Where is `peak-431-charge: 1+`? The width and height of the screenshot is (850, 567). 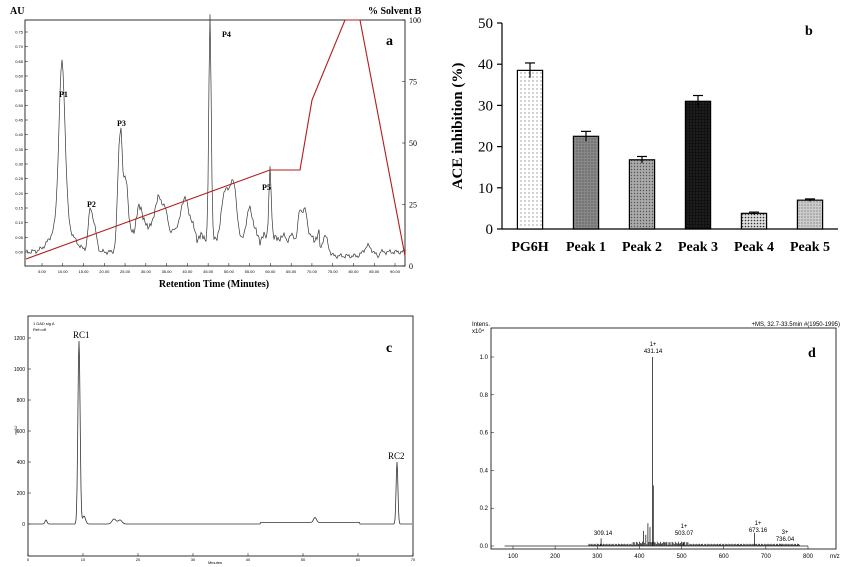 peak-431-charge: 1+ is located at coordinates (653, 345).